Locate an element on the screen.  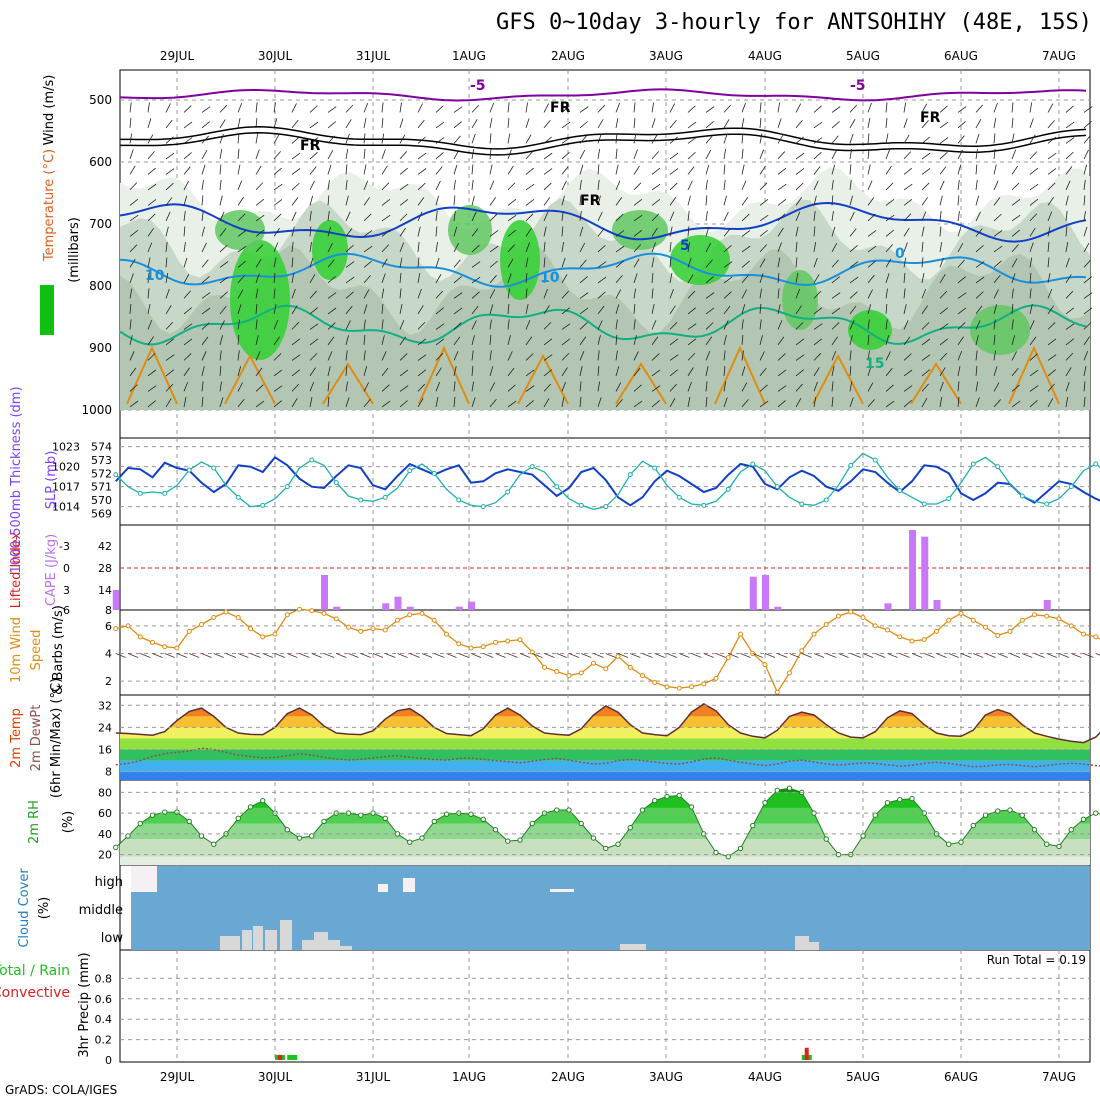
precip-tick-label: 0.6 is located at coordinates (104, 999).